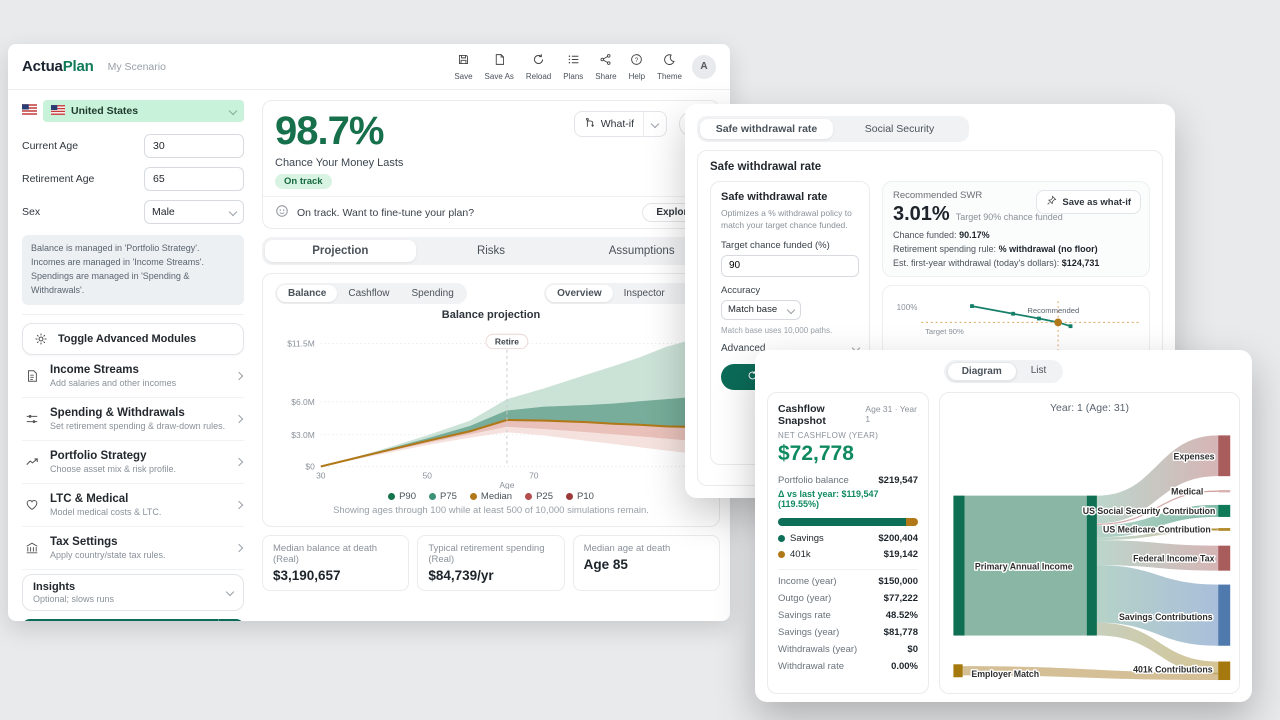  Describe the element at coordinates (958, 671) in the screenshot. I see `node-employer-match` at that location.